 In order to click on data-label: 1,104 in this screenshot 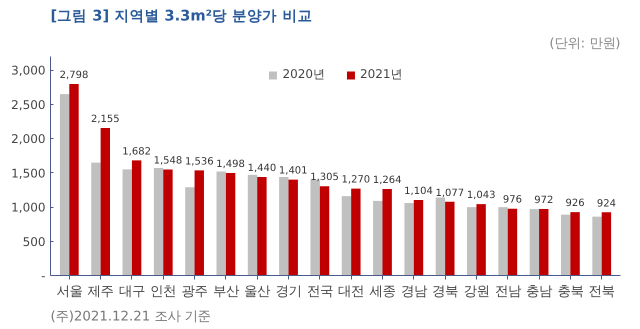, I will do `click(418, 191)`.